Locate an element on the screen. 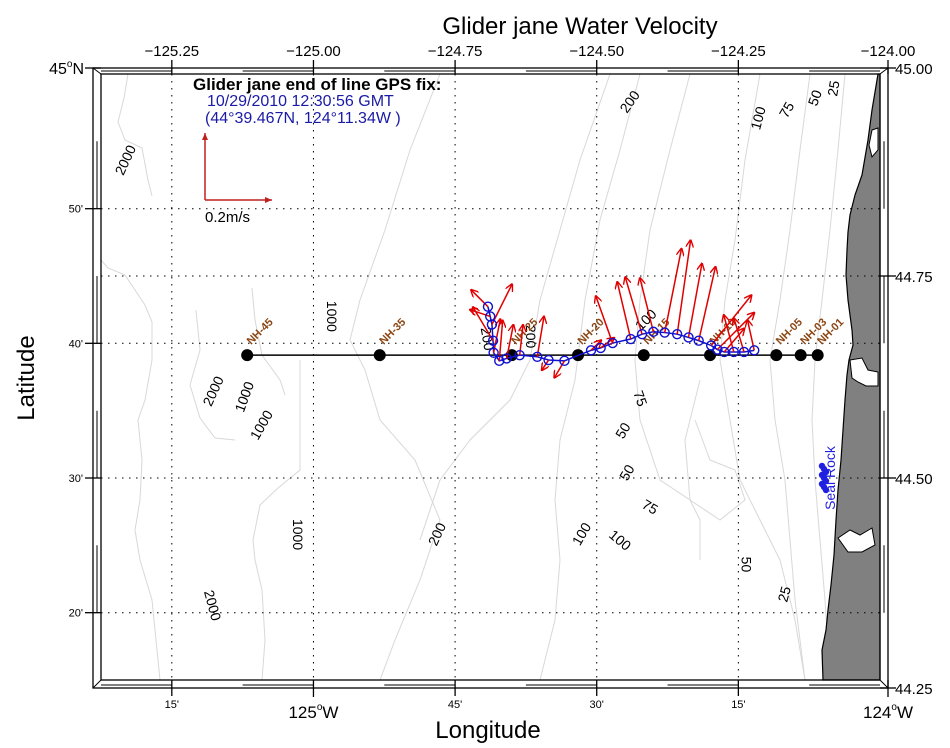  contour-label: 200 is located at coordinates (531, 337).